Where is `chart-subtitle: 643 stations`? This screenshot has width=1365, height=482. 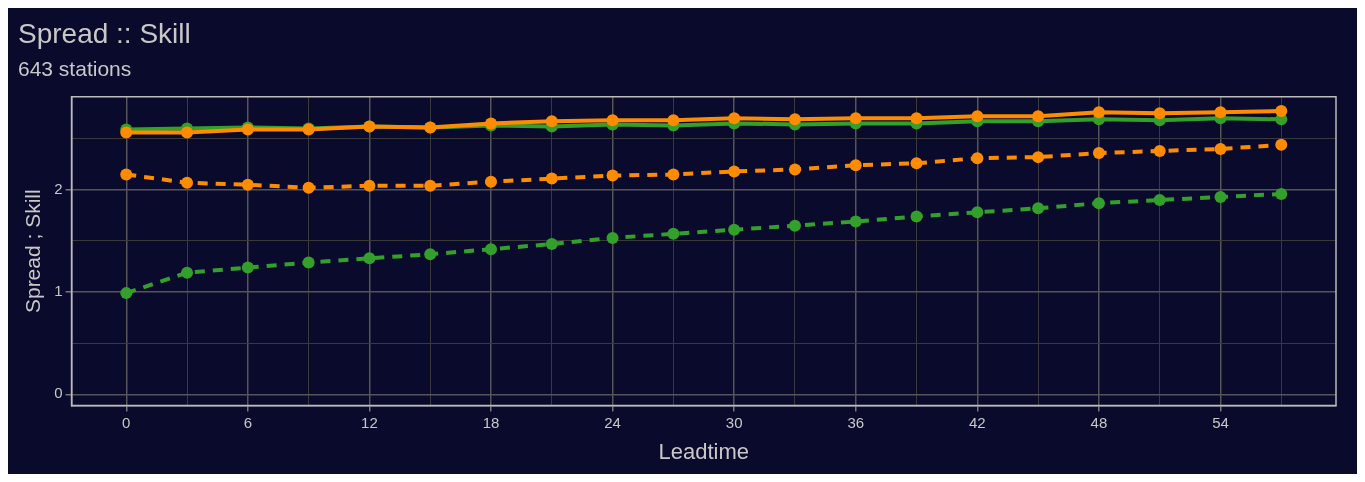
chart-subtitle: 643 stations is located at coordinates (75, 68).